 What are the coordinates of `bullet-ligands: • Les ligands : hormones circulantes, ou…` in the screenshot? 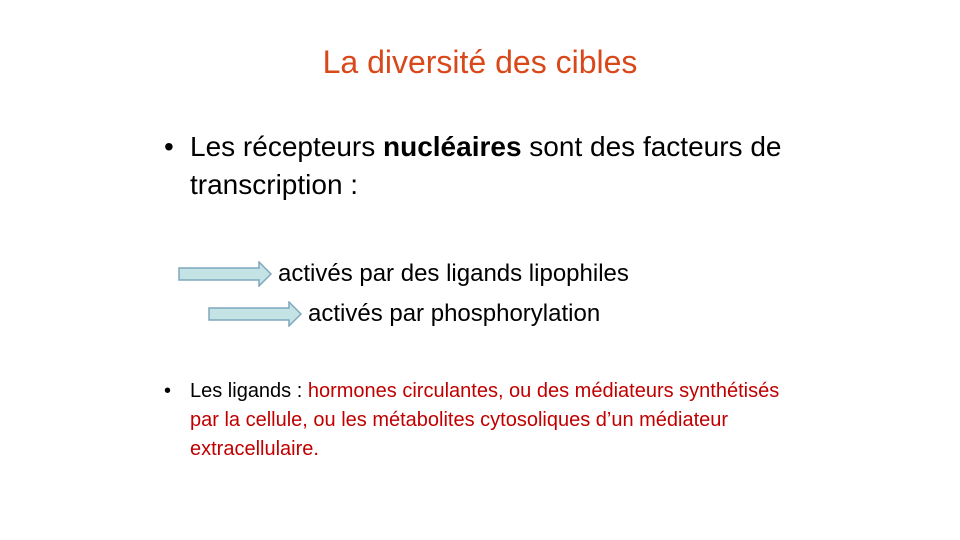 It's located at (484, 420).